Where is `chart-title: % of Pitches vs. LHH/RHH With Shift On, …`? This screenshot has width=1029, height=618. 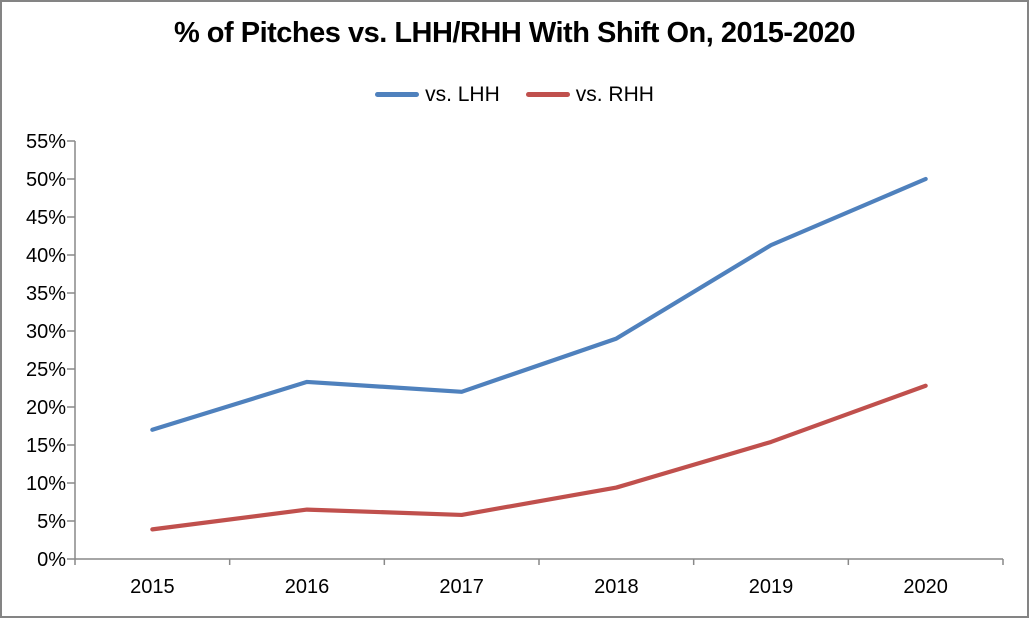 chart-title: % of Pitches vs. LHH/RHH With Shift On, … is located at coordinates (514, 33).